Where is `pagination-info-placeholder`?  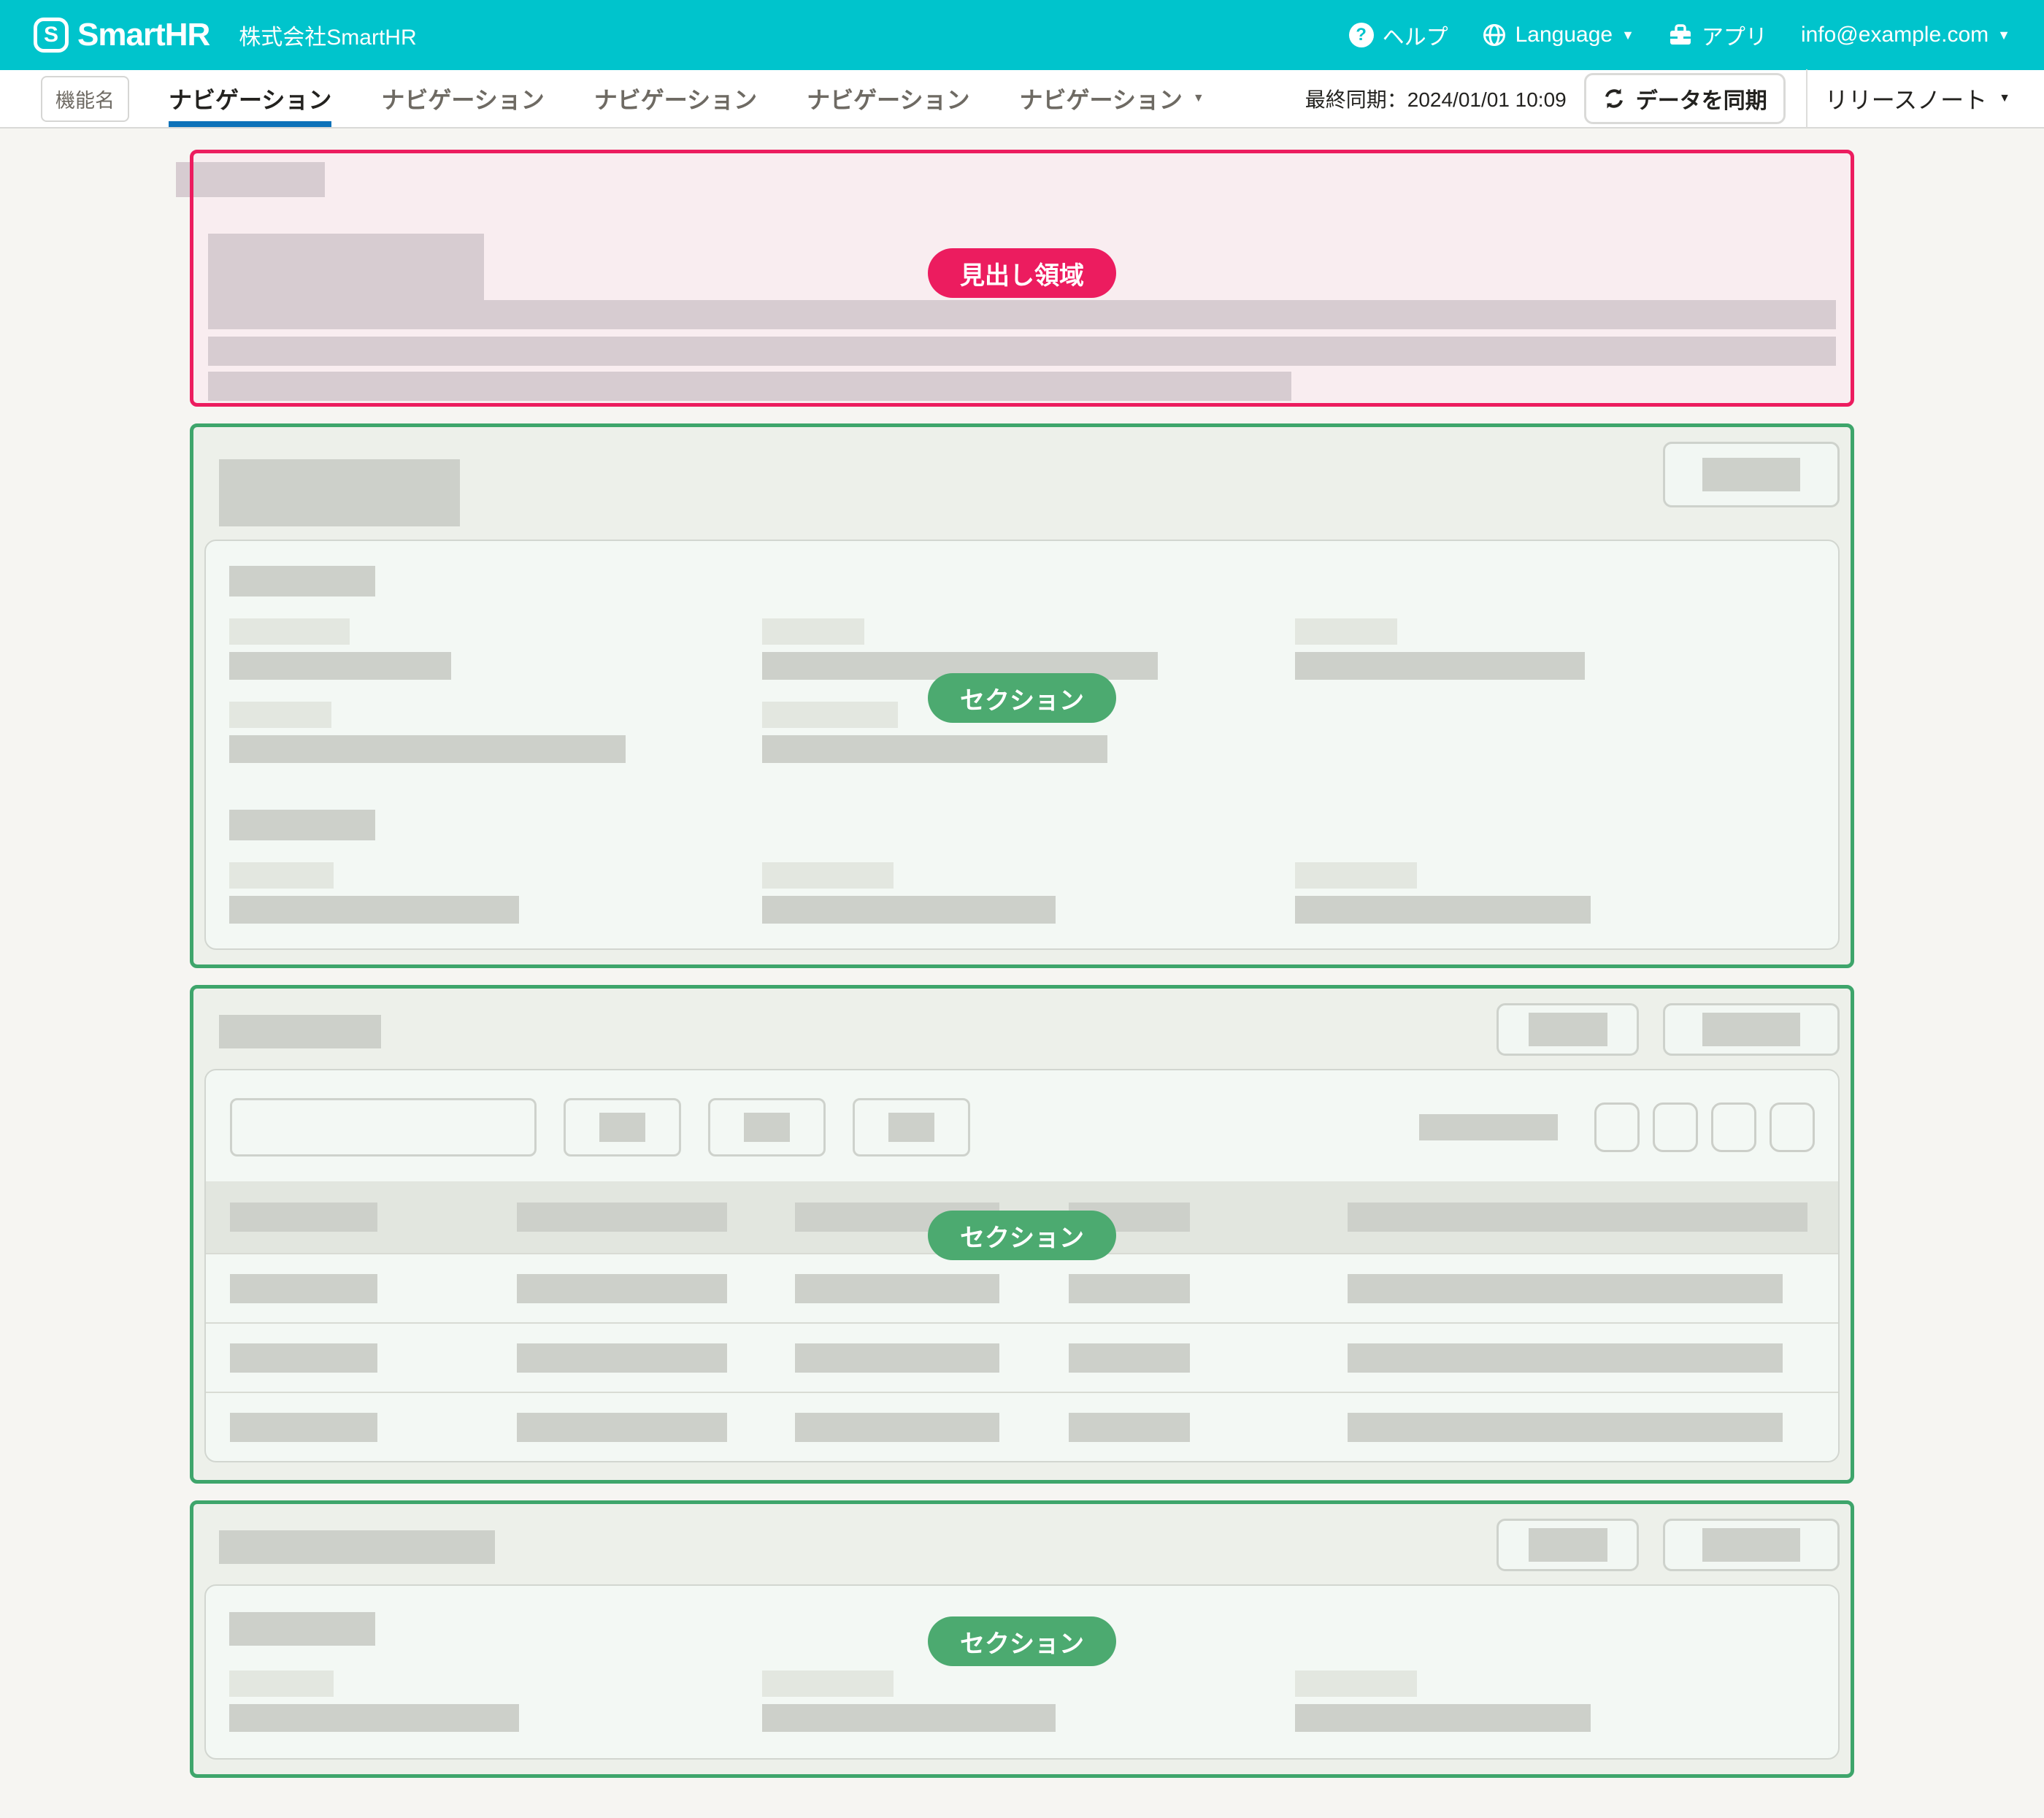 pagination-info-placeholder is located at coordinates (1488, 1127).